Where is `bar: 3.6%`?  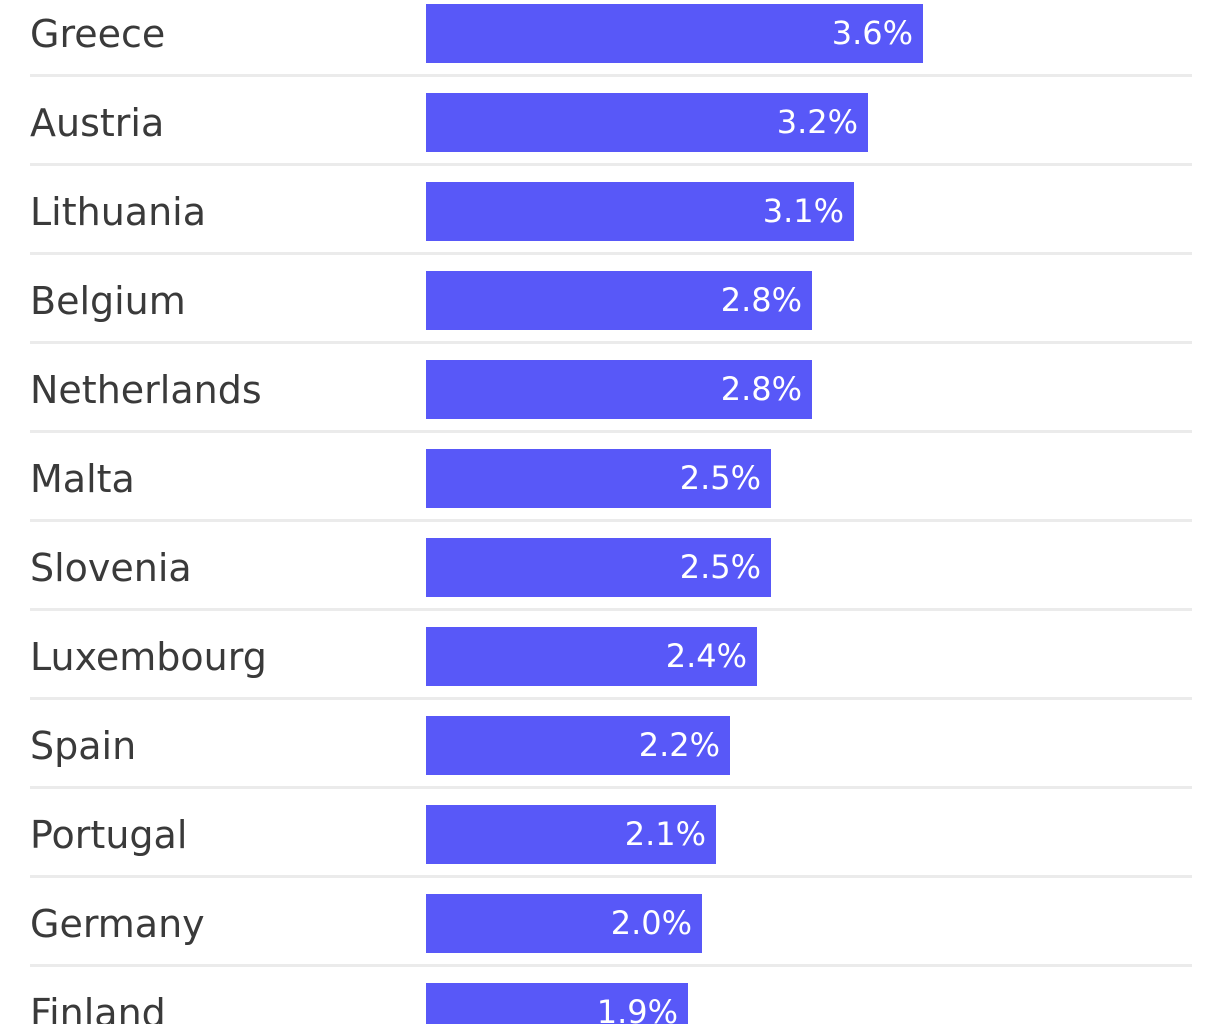 bar: 3.6% is located at coordinates (674, 33).